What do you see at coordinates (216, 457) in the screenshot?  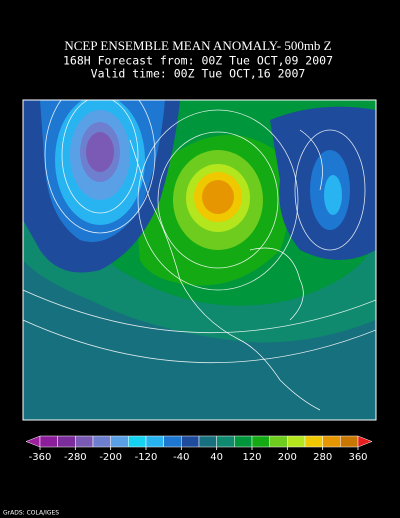 I see `colorbar-label: 40` at bounding box center [216, 457].